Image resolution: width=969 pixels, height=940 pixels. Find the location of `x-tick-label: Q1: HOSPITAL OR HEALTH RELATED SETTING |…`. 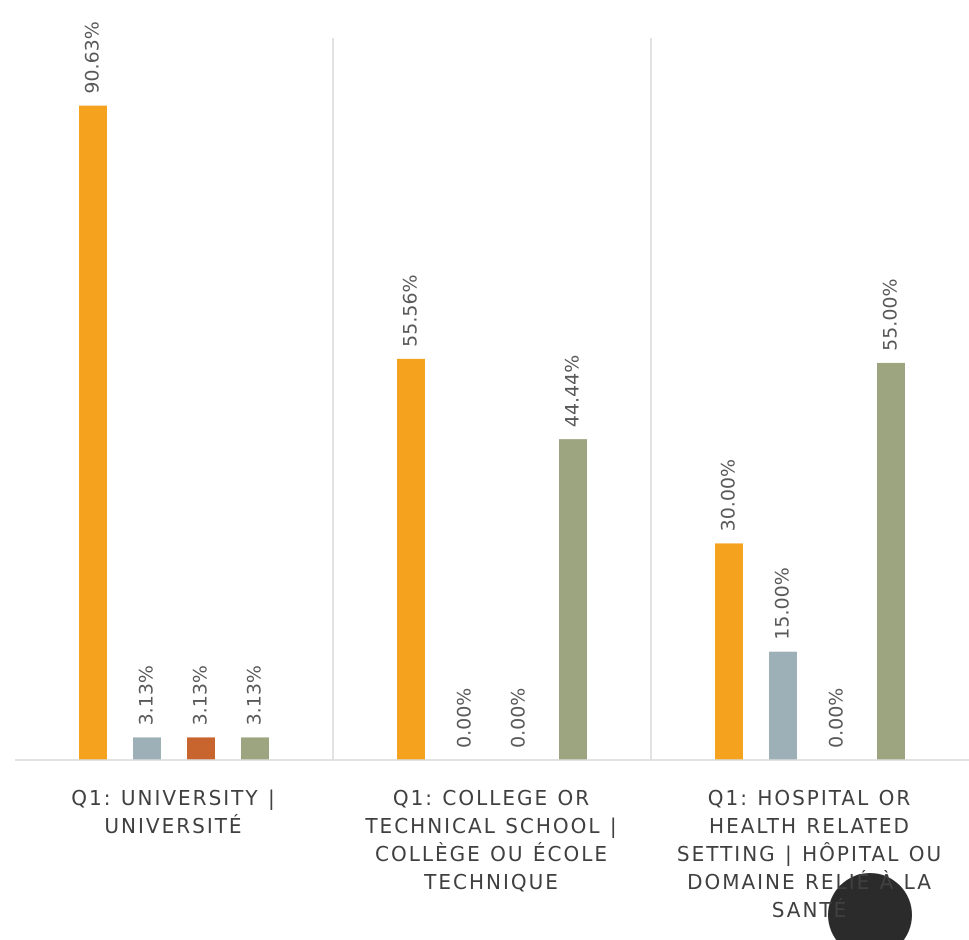

x-tick-label: Q1: HOSPITAL OR HEALTH RELATED SETTING |… is located at coordinates (810, 854).